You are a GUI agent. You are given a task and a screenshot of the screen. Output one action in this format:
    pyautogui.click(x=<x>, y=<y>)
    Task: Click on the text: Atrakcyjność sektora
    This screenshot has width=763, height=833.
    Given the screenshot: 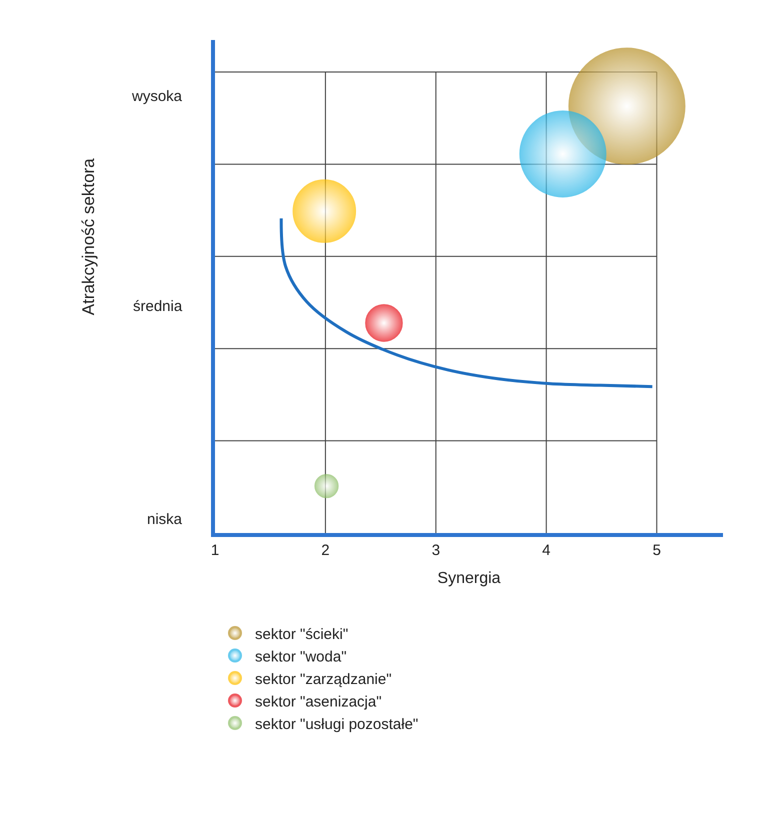 What is the action you would take?
    pyautogui.click(x=88, y=237)
    